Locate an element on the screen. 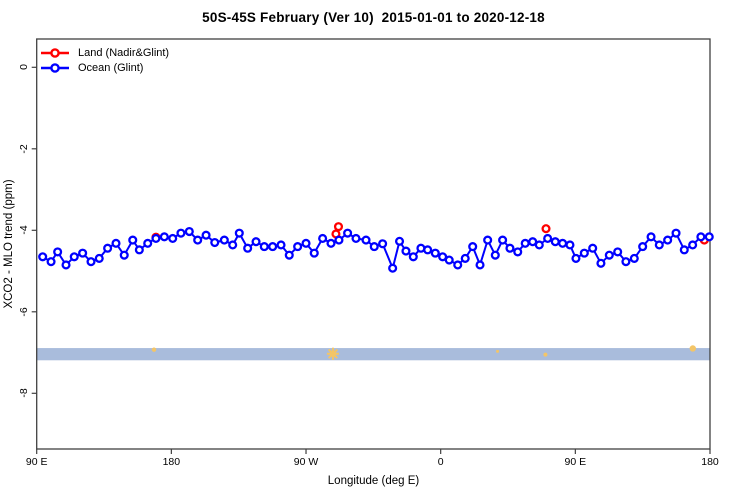  land-series-marker-icon is located at coordinates (55, 52).